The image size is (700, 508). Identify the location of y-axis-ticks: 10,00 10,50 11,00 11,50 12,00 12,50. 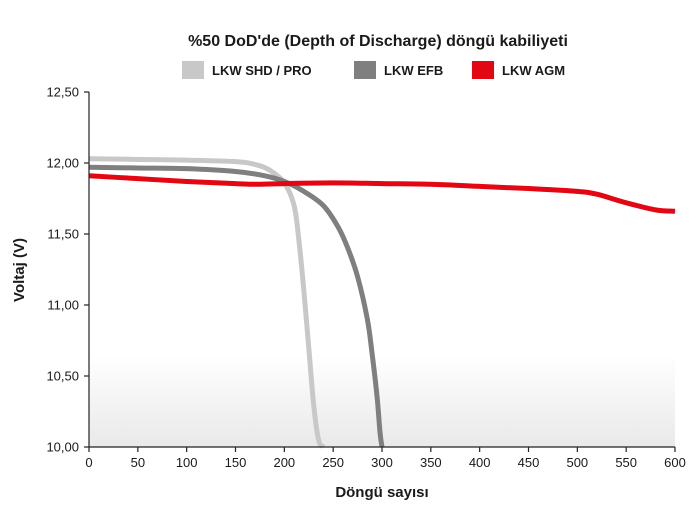
(67, 270).